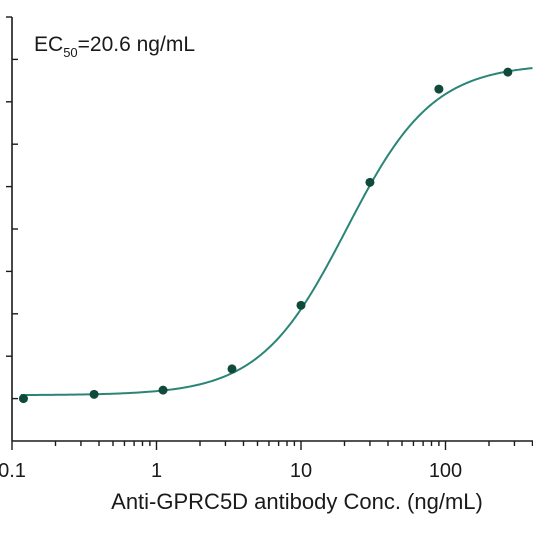 The image size is (533, 534). I want to click on ec50-subscript: 50, so click(70, 52).